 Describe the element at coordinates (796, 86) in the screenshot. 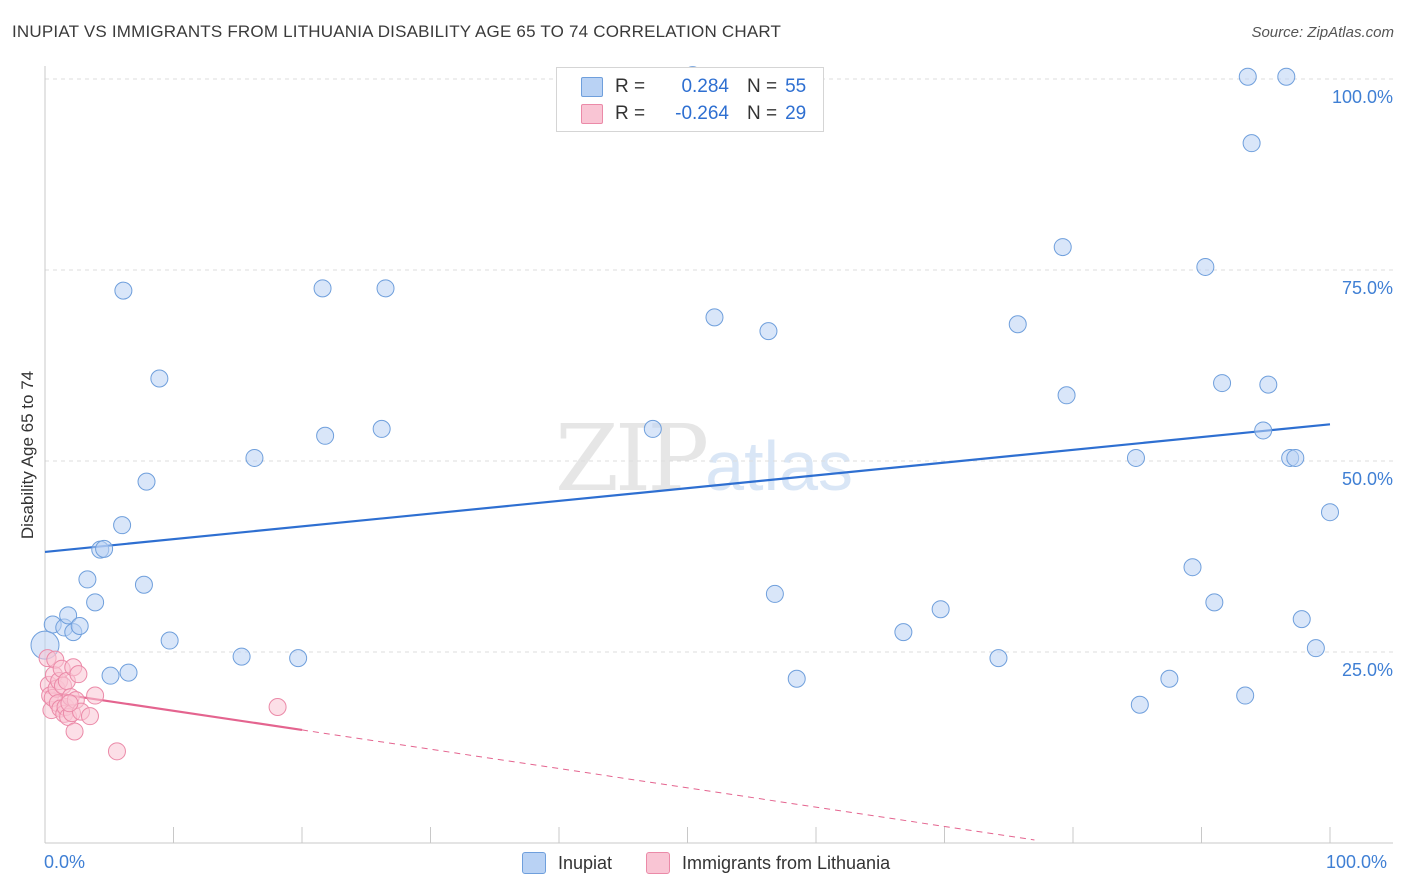

I see `n-value-inupiat: 55` at that location.